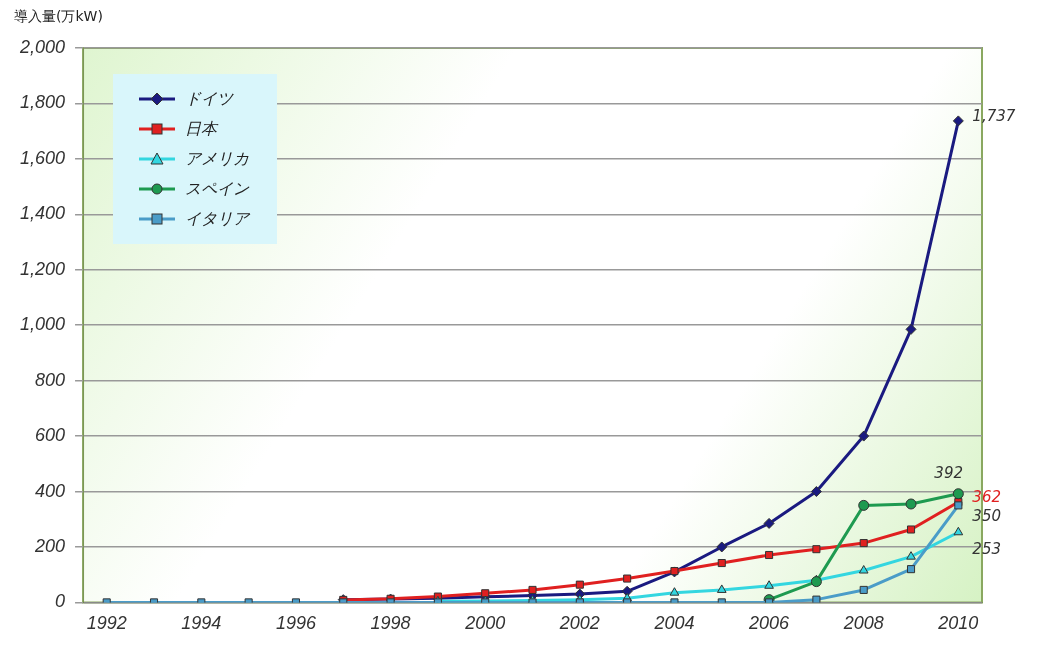 This screenshot has width=1052, height=648. I want to click on y-tick-label: 1,800, so click(43, 102).